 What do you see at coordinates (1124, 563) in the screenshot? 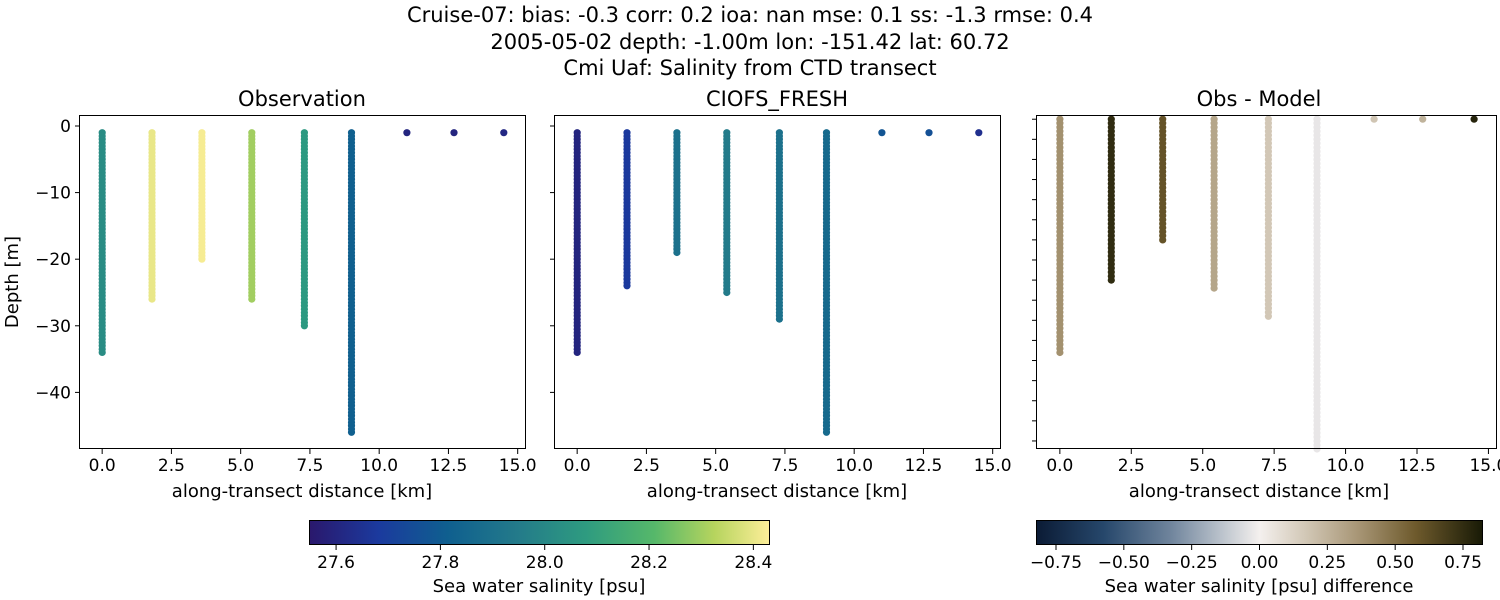
I see `colorbar-tick-label: −0.50` at bounding box center [1124, 563].